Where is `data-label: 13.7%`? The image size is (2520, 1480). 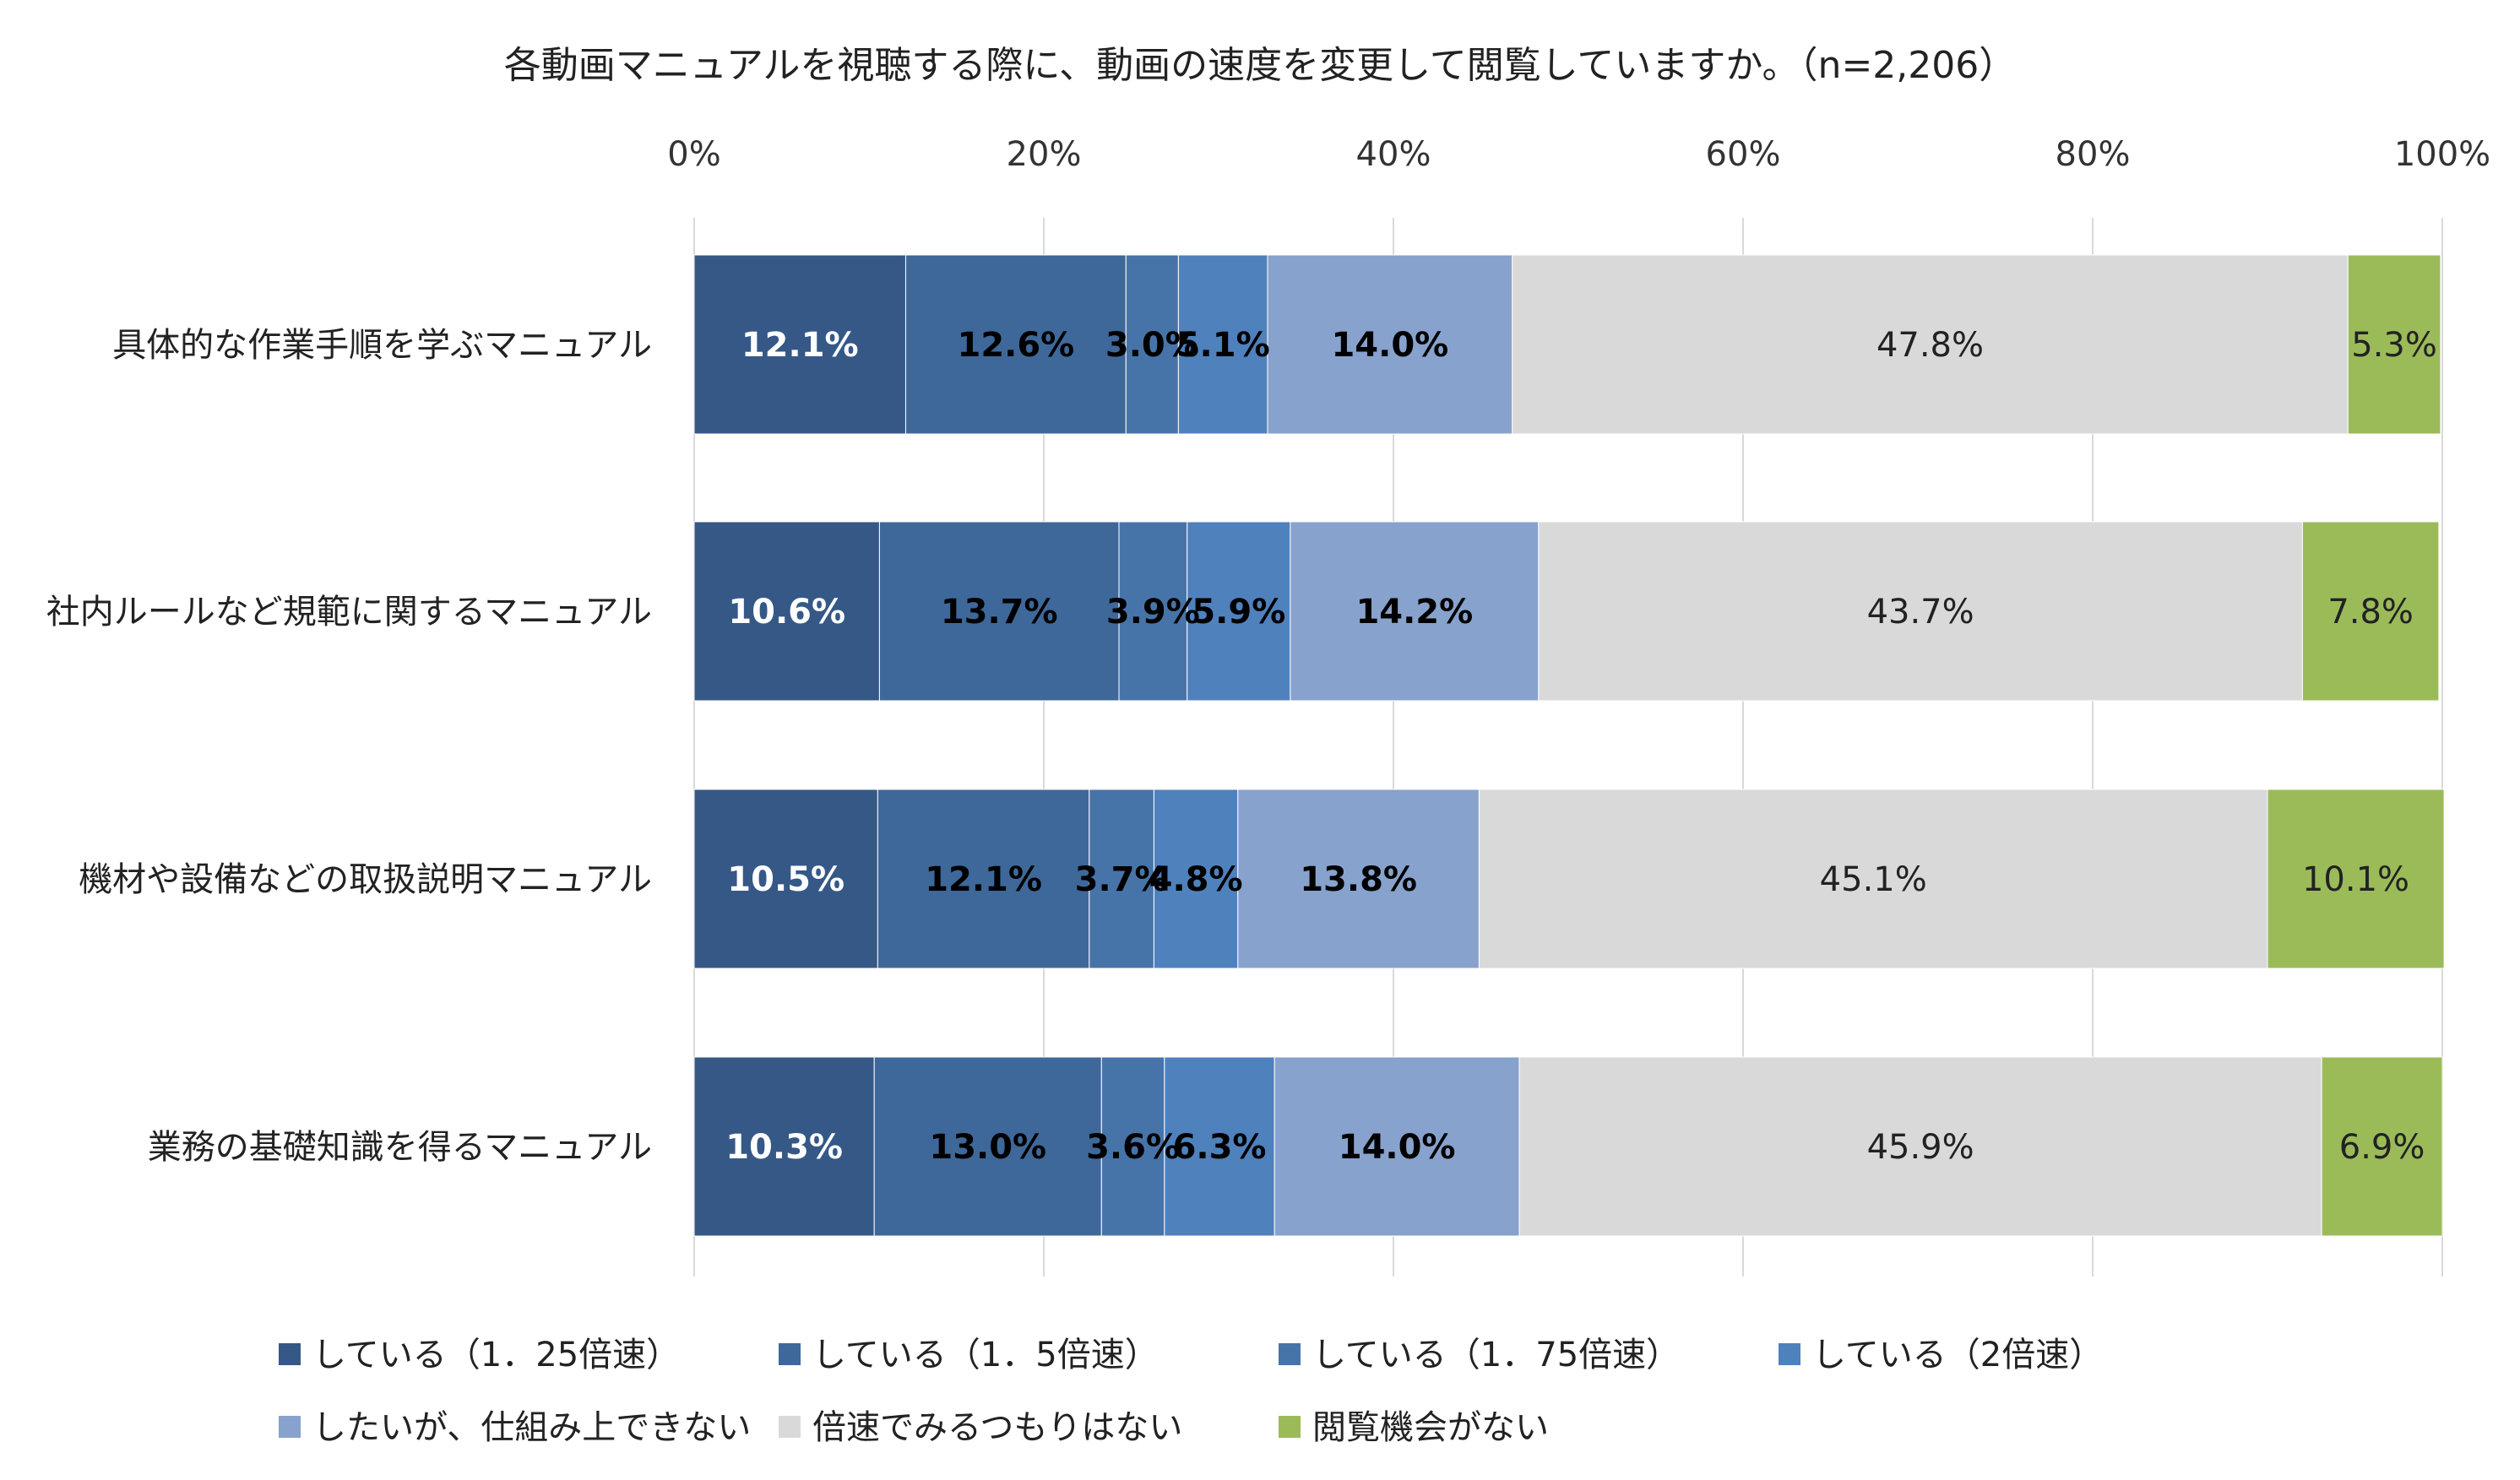
data-label: 13.7% is located at coordinates (999, 612).